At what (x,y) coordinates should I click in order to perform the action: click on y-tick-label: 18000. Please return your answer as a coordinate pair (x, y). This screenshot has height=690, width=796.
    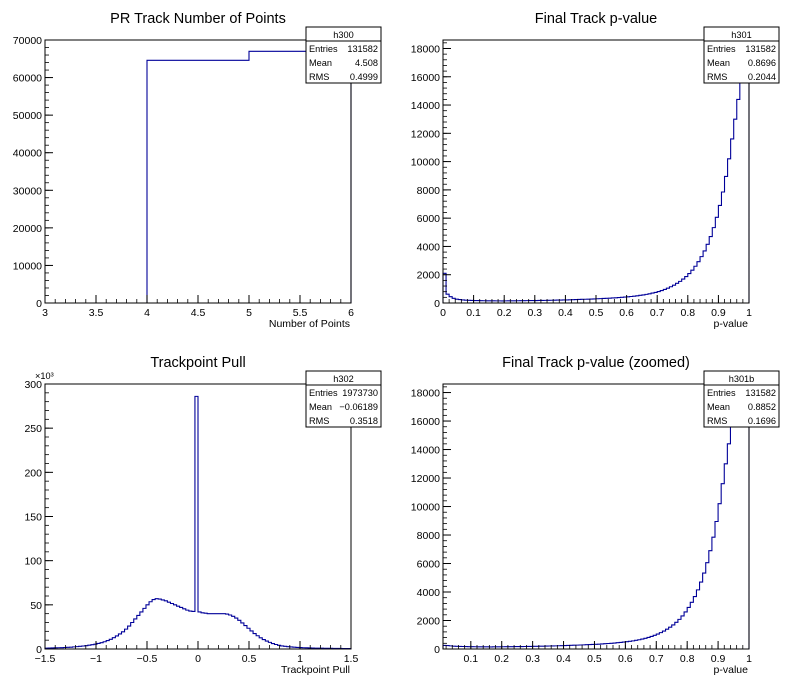
    Looking at the image, I should click on (425, 49).